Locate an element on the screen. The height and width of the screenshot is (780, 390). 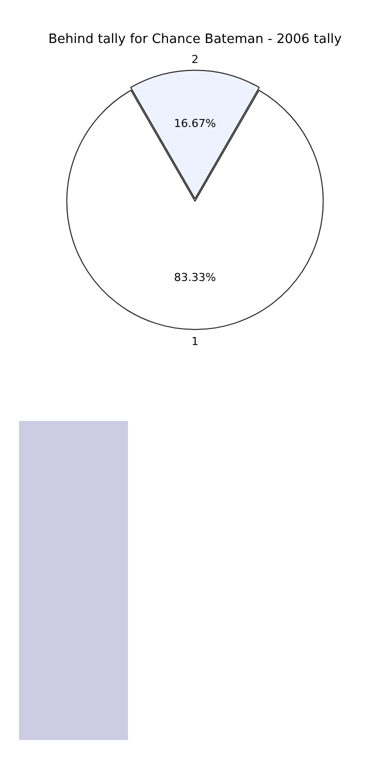
data-label: 16.67% is located at coordinates (195, 123).